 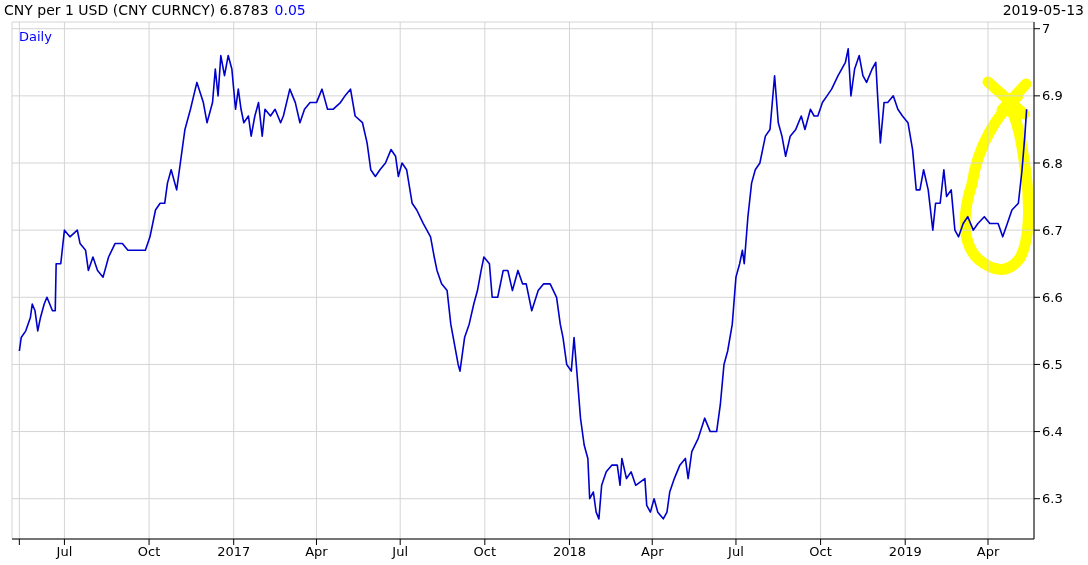 I want to click on y-tick-label: 7, so click(x=1046, y=29).